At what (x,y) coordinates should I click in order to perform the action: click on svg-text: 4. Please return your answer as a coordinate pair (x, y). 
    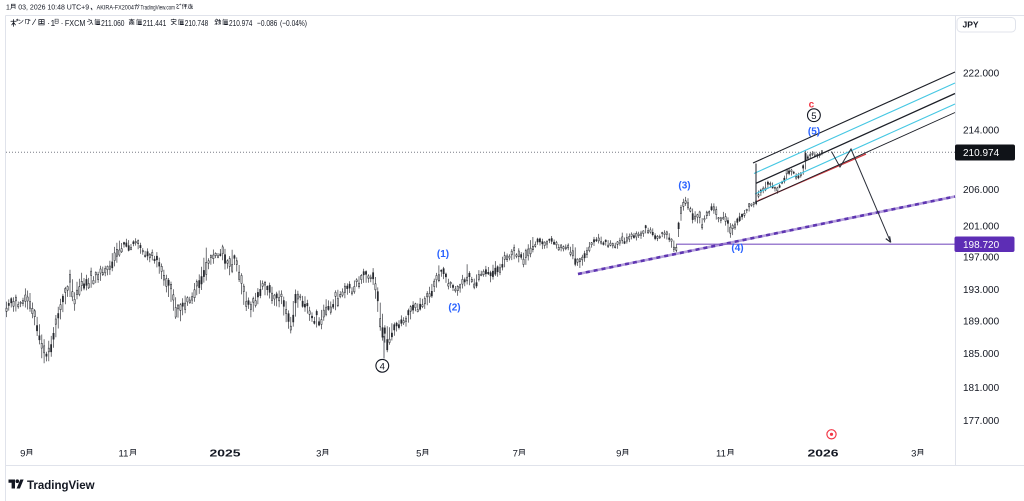
    Looking at the image, I should click on (382, 366).